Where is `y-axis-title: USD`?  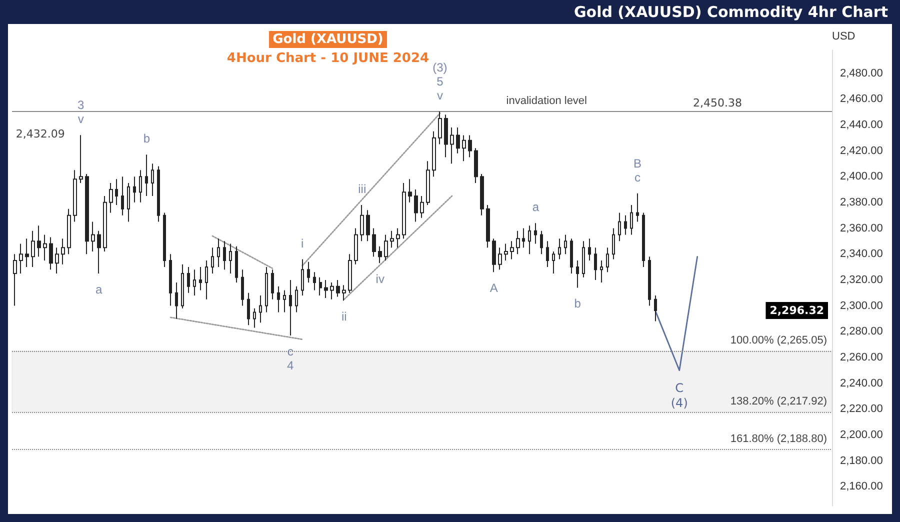 y-axis-title: USD is located at coordinates (844, 36).